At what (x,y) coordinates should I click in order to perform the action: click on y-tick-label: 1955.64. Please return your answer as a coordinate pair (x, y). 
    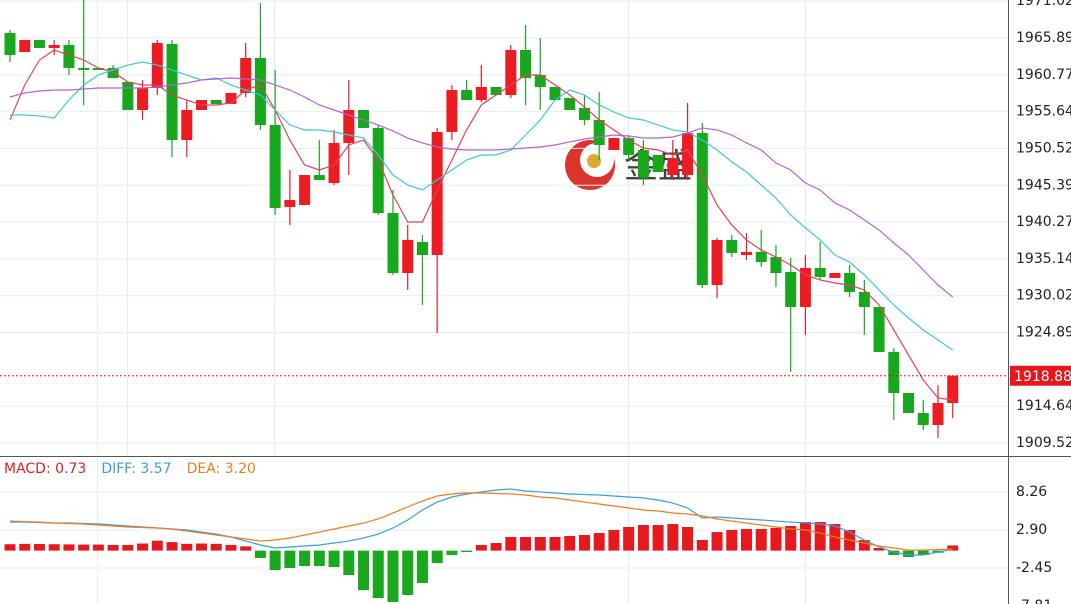
    Looking at the image, I should click on (1043, 112).